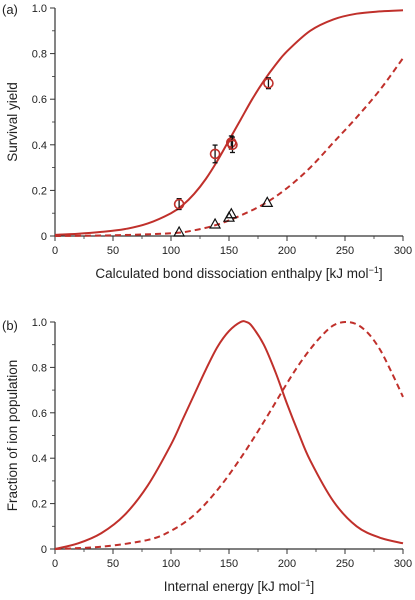 The width and height of the screenshot is (415, 600). Describe the element at coordinates (10, 325) in the screenshot. I see `panel-label: (b)` at that location.